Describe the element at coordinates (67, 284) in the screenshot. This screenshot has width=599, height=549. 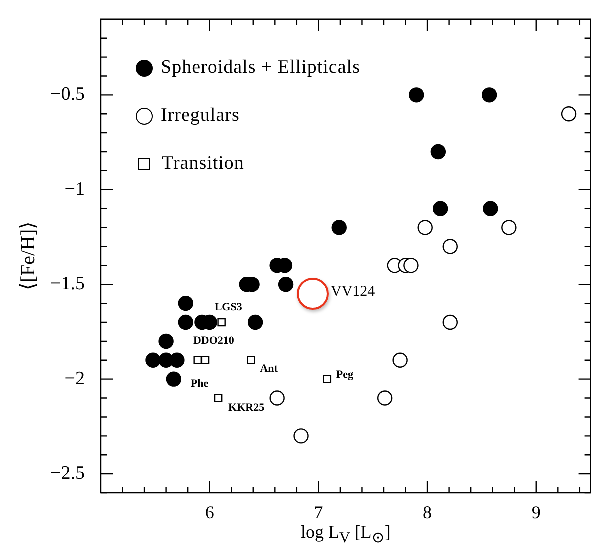
I see `y-tick-label: −1.5` at that location.